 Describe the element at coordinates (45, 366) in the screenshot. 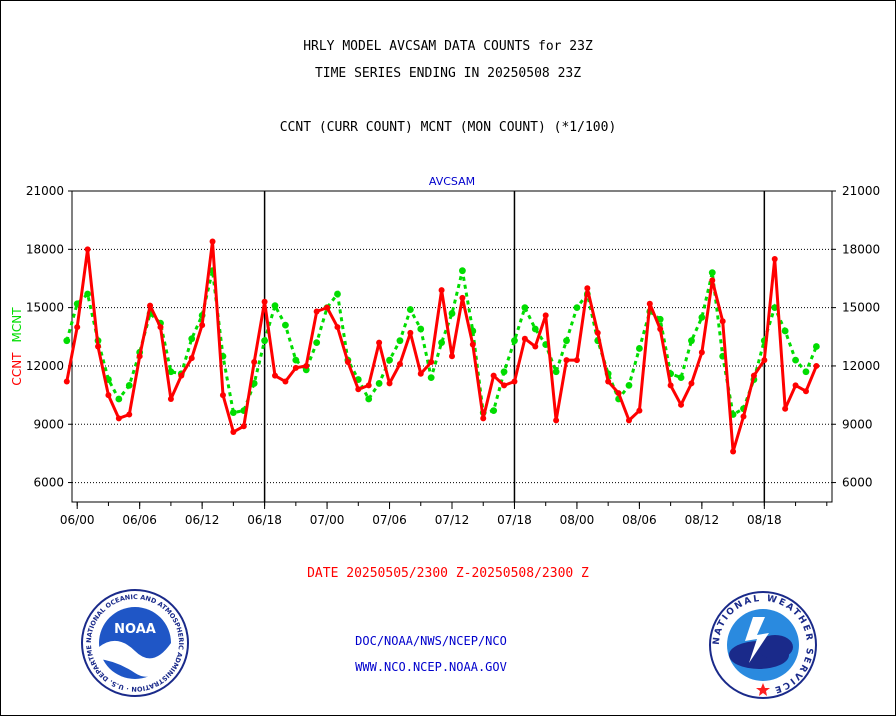

I see `y-tick-label-left: 12000` at that location.